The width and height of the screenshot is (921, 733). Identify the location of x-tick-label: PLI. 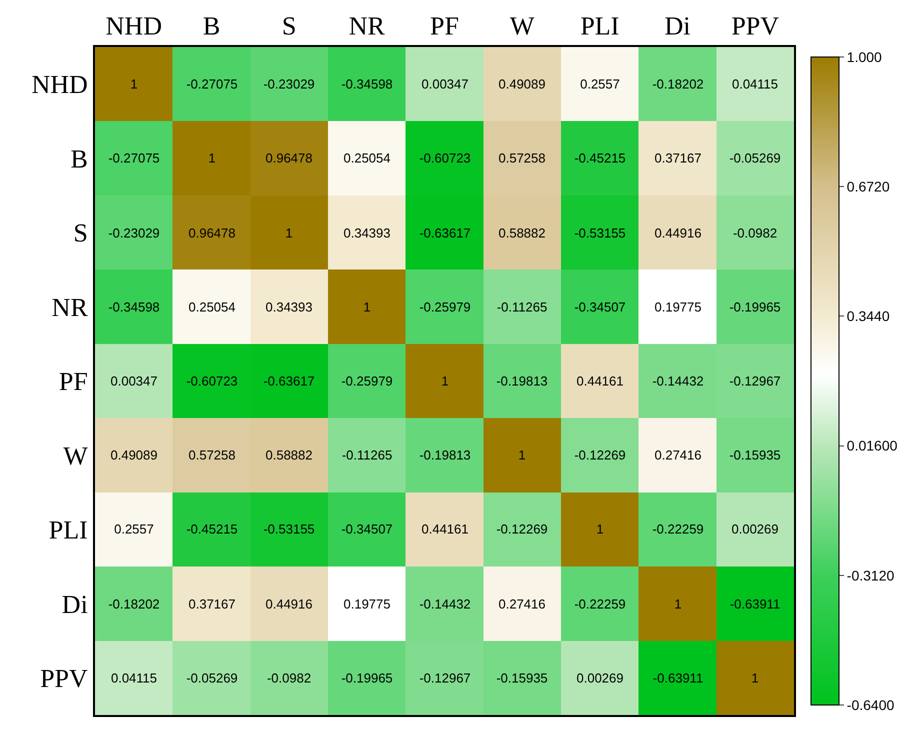
(600, 26).